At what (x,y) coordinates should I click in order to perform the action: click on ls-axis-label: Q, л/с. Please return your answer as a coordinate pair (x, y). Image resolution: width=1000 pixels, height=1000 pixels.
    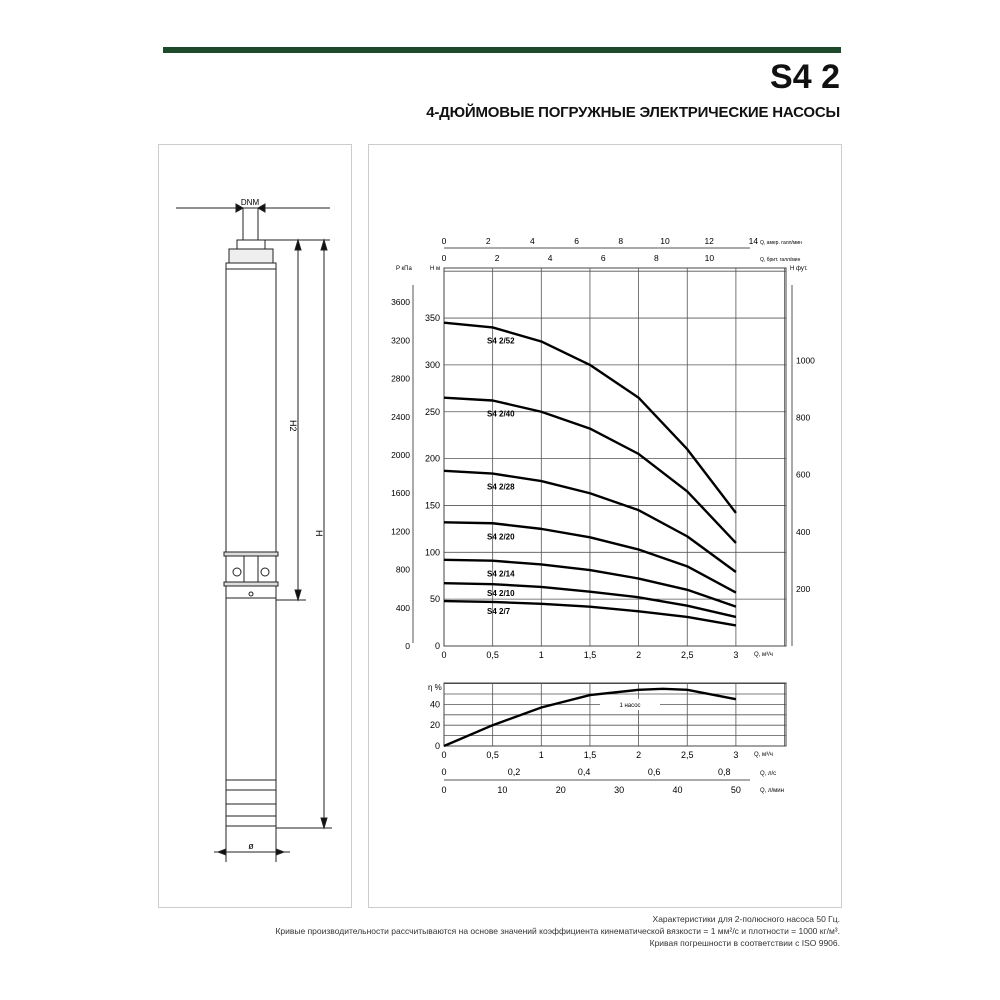
    Looking at the image, I should click on (768, 774).